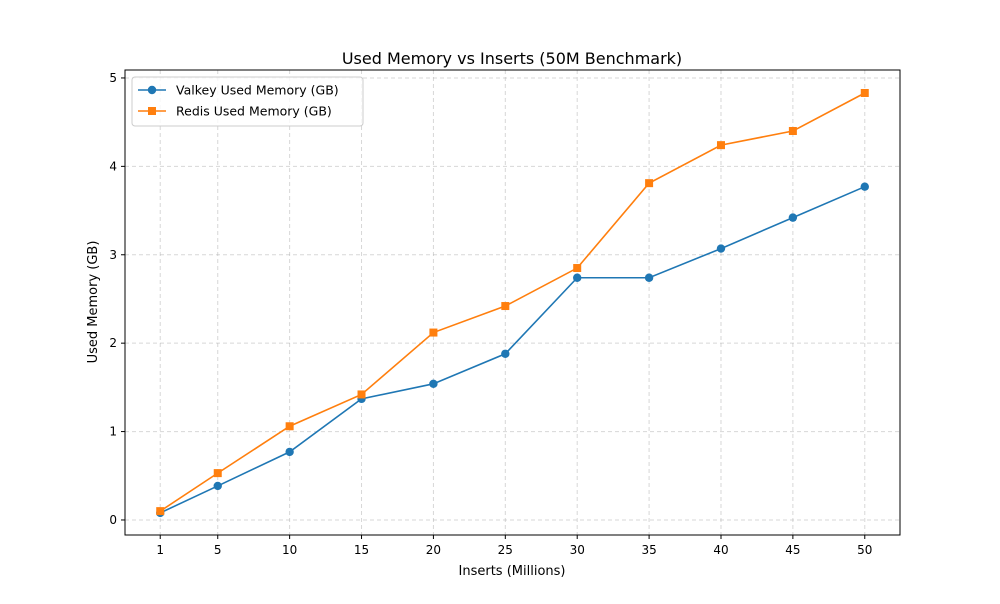  What do you see at coordinates (512, 571) in the screenshot?
I see `x-axis-label: Inserts (Millions)` at bounding box center [512, 571].